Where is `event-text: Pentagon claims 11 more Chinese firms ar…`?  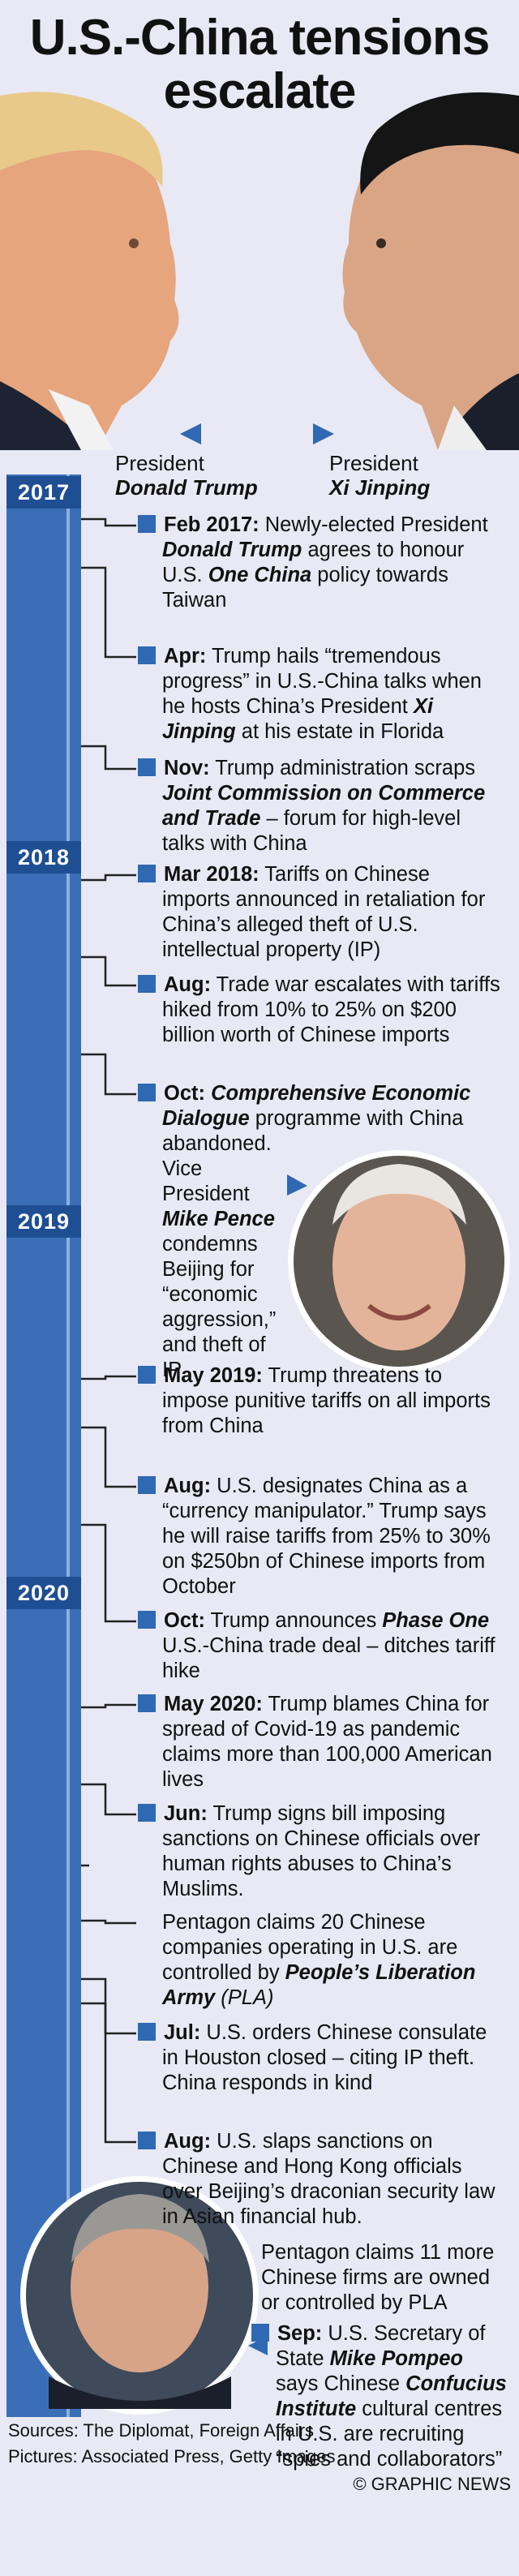
event-text: Pentagon claims 11 more Chinese firms ar… is located at coordinates (378, 2277).